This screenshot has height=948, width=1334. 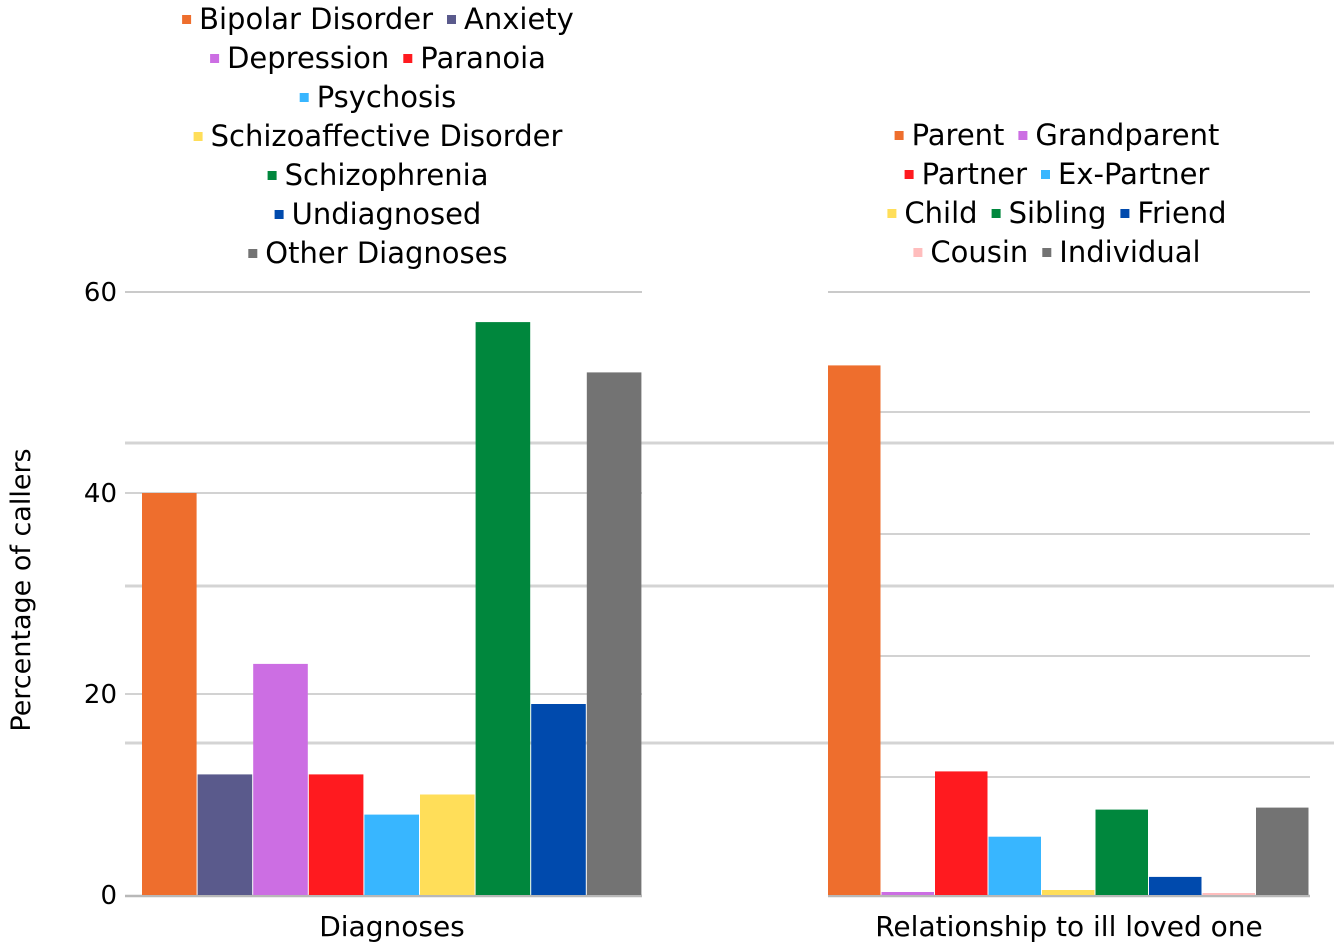 What do you see at coordinates (1045, 174) in the screenshot?
I see `legend-swatch-ex-partner` at bounding box center [1045, 174].